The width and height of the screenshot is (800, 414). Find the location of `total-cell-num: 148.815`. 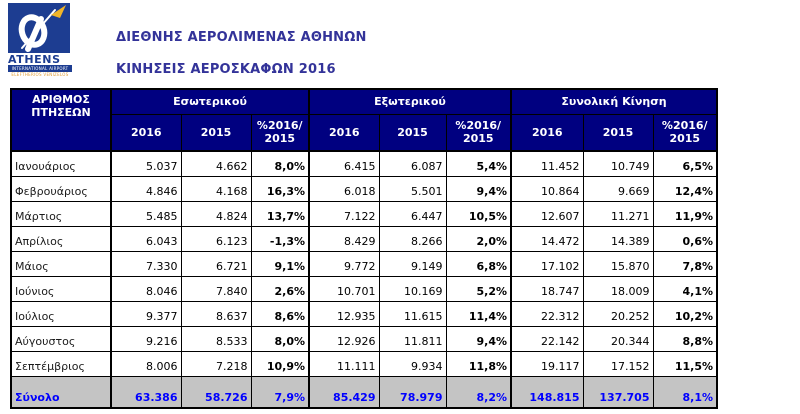

total-cell-num: 148.815 is located at coordinates (547, 392).